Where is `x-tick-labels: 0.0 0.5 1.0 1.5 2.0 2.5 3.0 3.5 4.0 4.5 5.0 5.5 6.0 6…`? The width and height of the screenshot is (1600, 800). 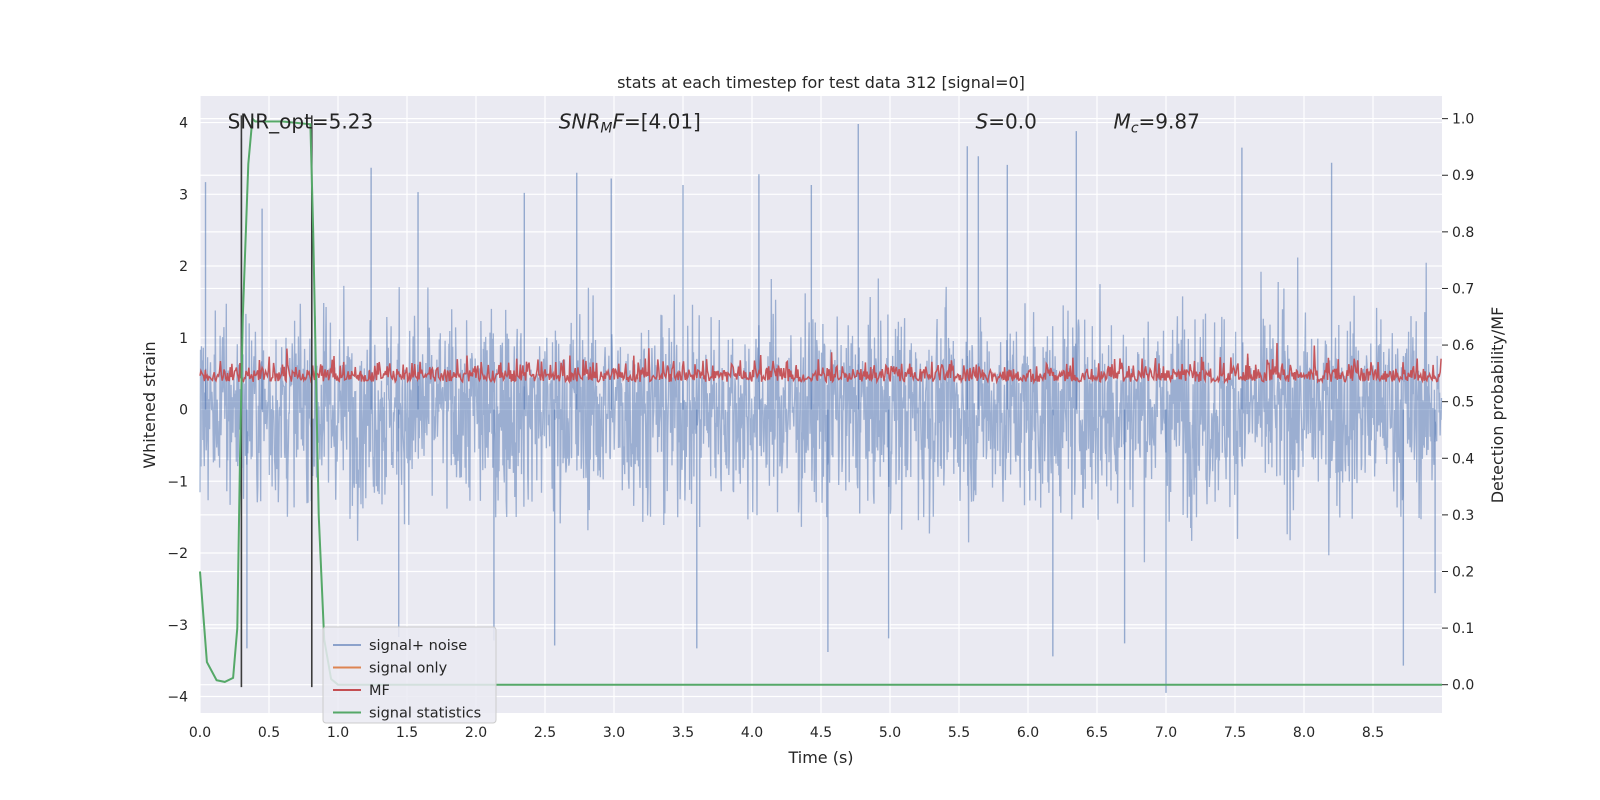 x-tick-labels: 0.0 0.5 1.0 1.5 2.0 2.5 3.0 3.5 4.0 4.5 5.0 5.5 6.0 6… is located at coordinates (786, 733).